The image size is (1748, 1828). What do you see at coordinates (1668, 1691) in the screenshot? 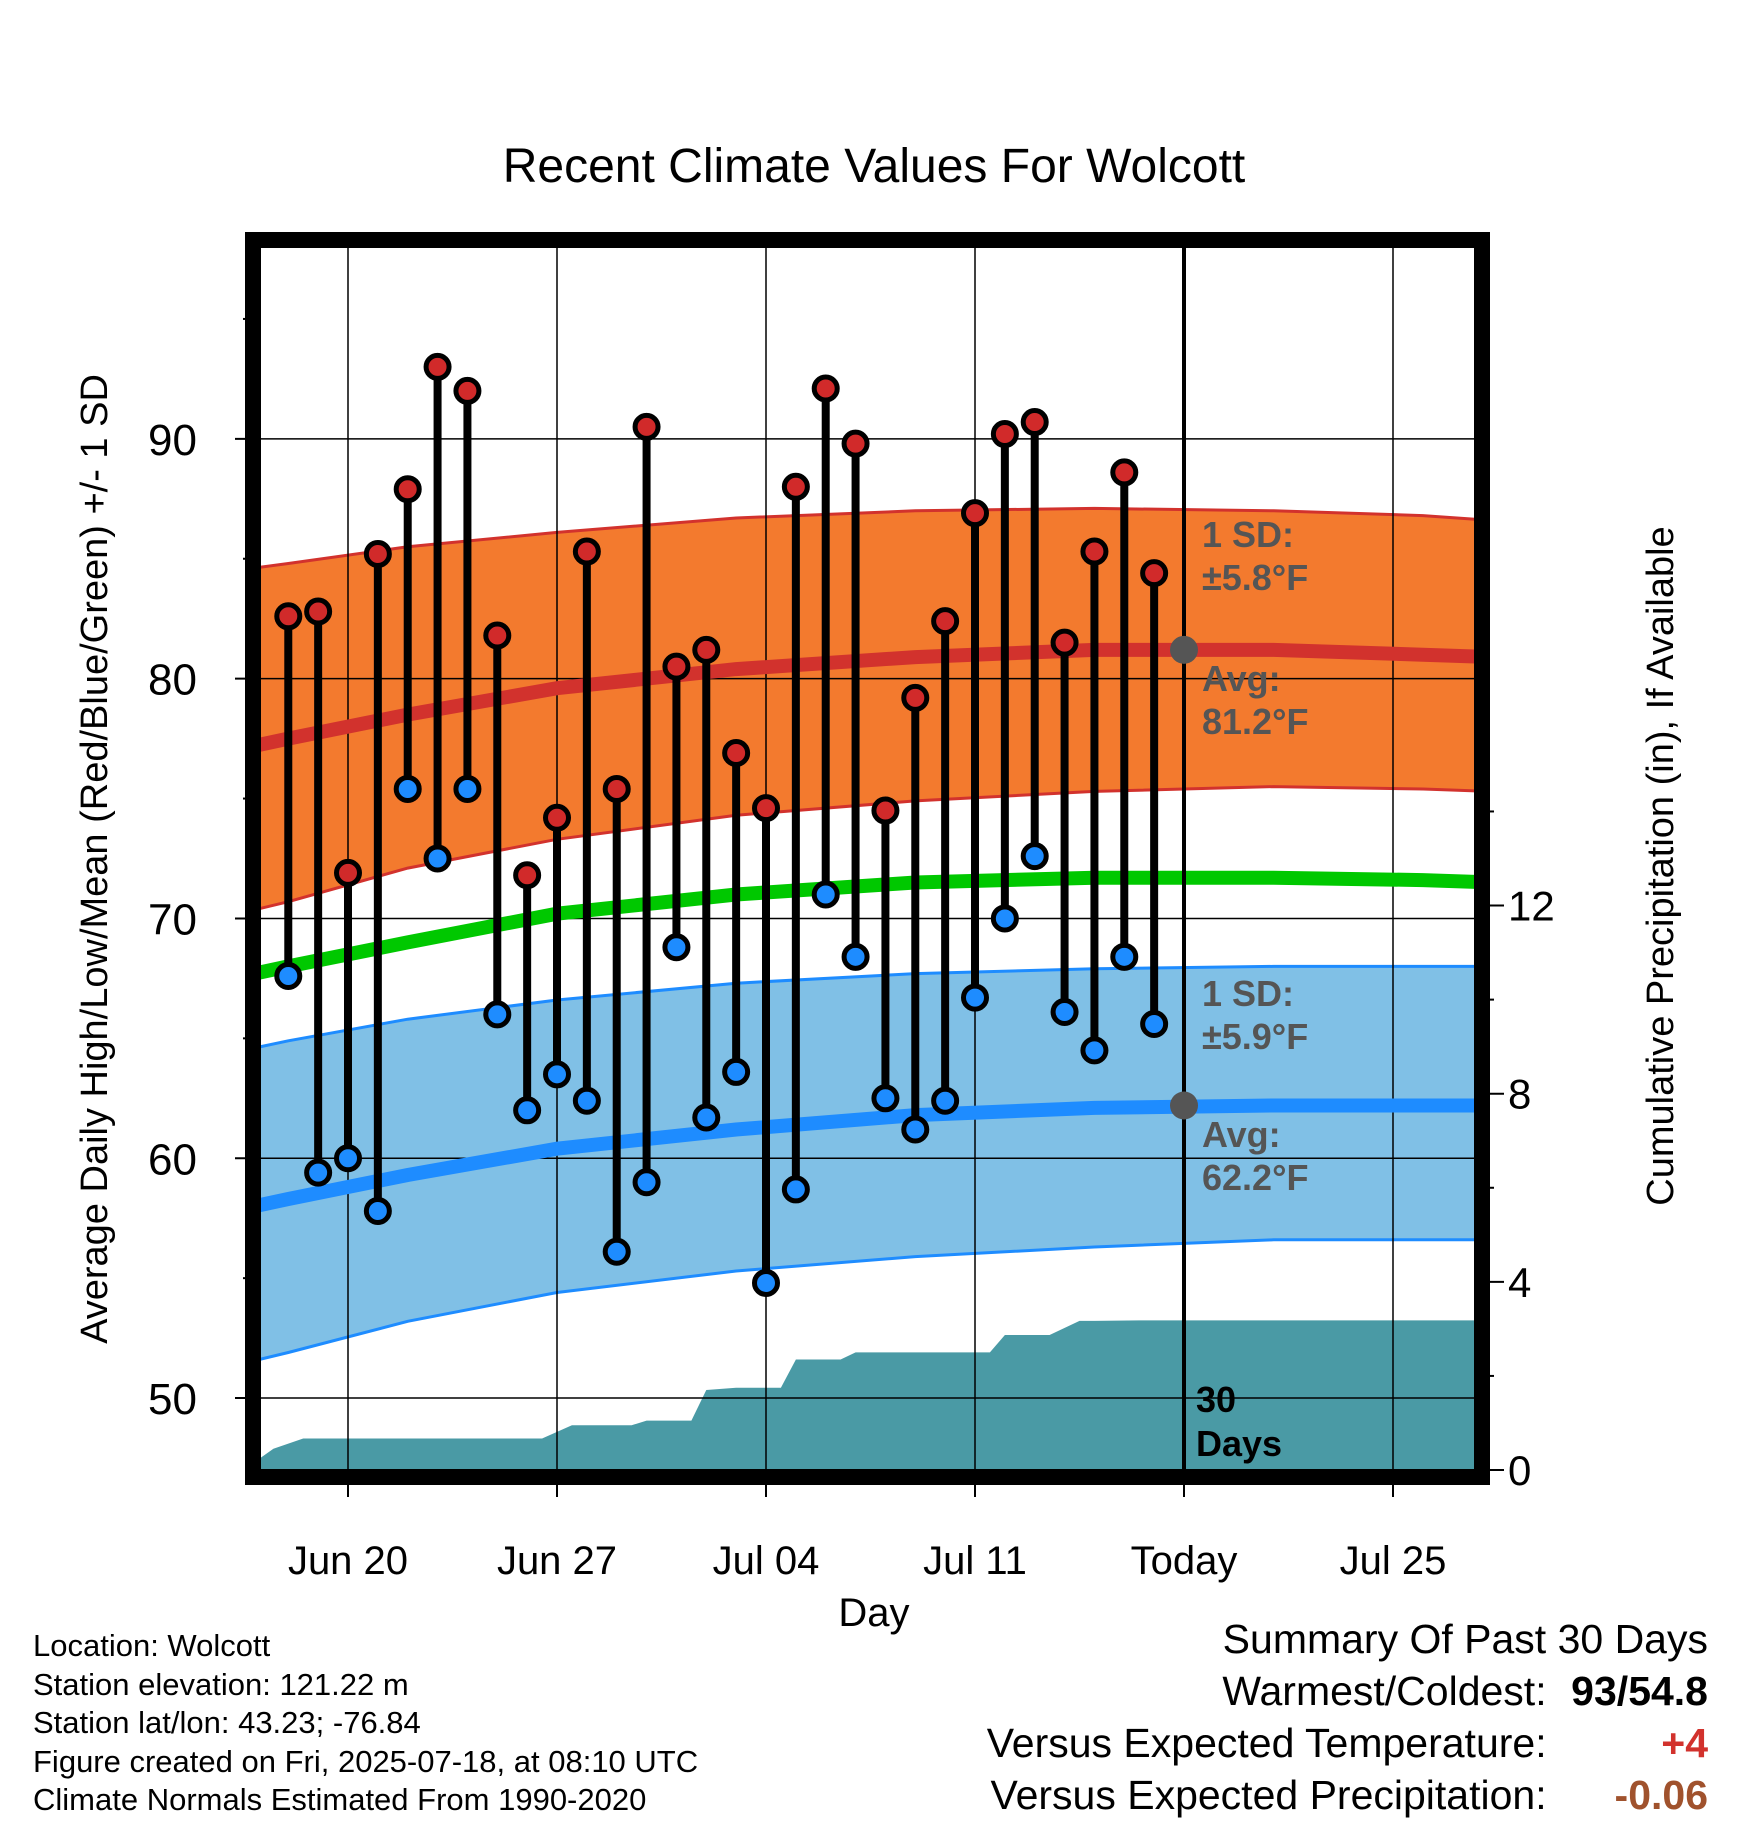
I see `coldest-value: 54.8` at bounding box center [1668, 1691].